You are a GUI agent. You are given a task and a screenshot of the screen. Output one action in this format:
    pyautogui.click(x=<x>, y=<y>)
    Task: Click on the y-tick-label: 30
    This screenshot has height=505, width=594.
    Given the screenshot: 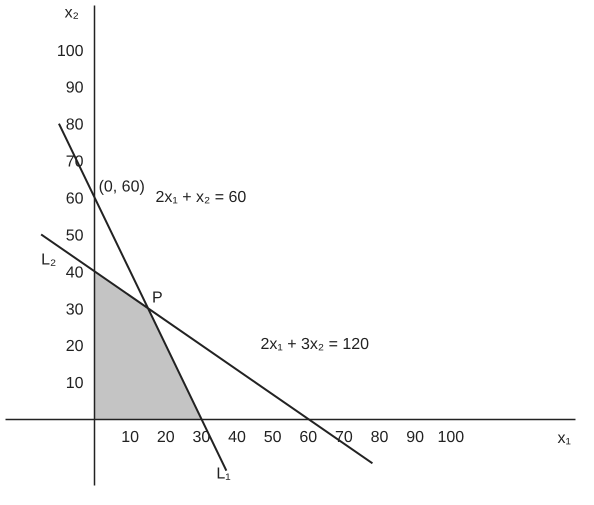 What is the action you would take?
    pyautogui.click(x=75, y=309)
    